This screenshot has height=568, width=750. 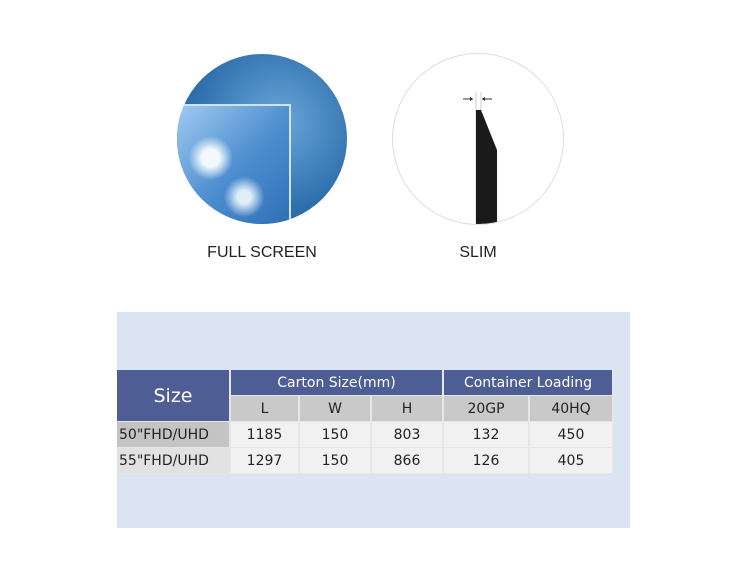 I want to click on cell: 126, so click(x=486, y=460).